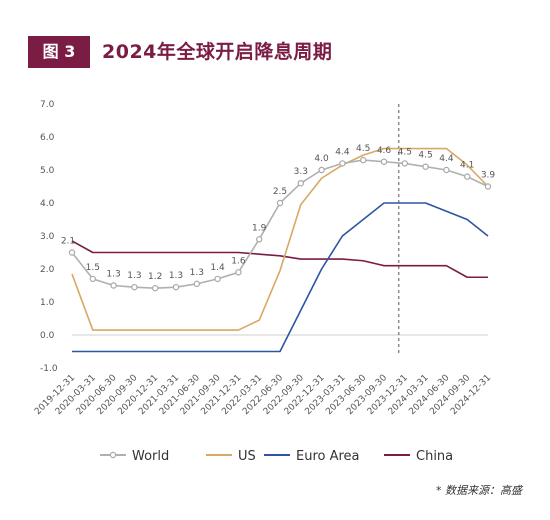  I want to click on world-data-label: 4.0, so click(321, 159).